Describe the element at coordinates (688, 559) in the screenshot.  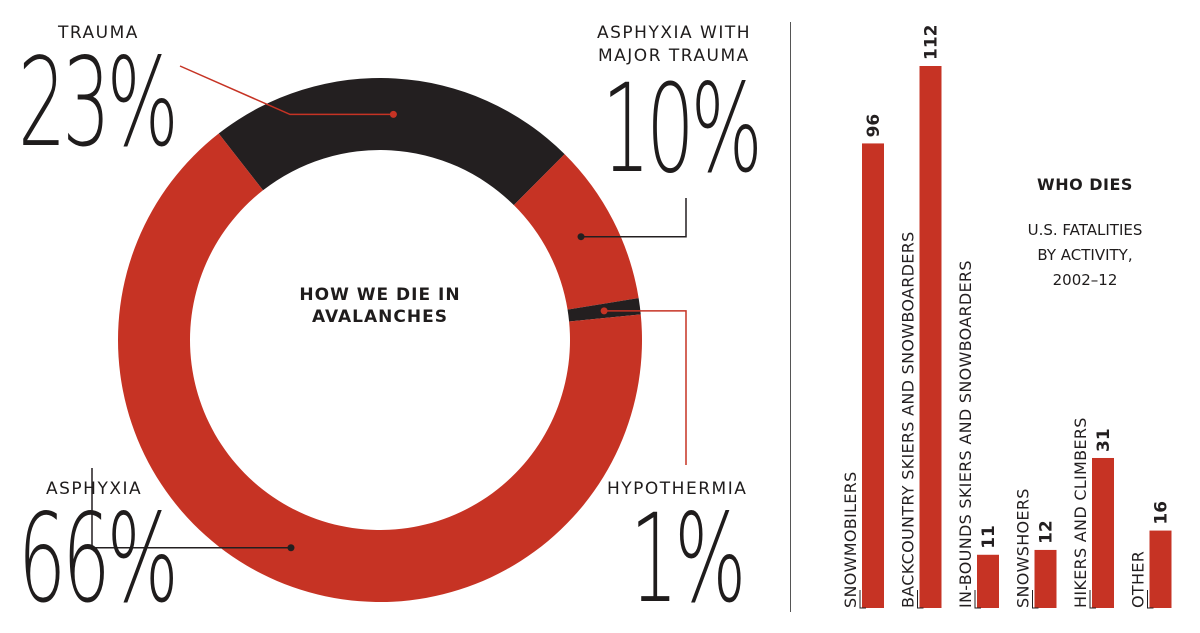
I see `hypothermia-percent: 1%` at that location.